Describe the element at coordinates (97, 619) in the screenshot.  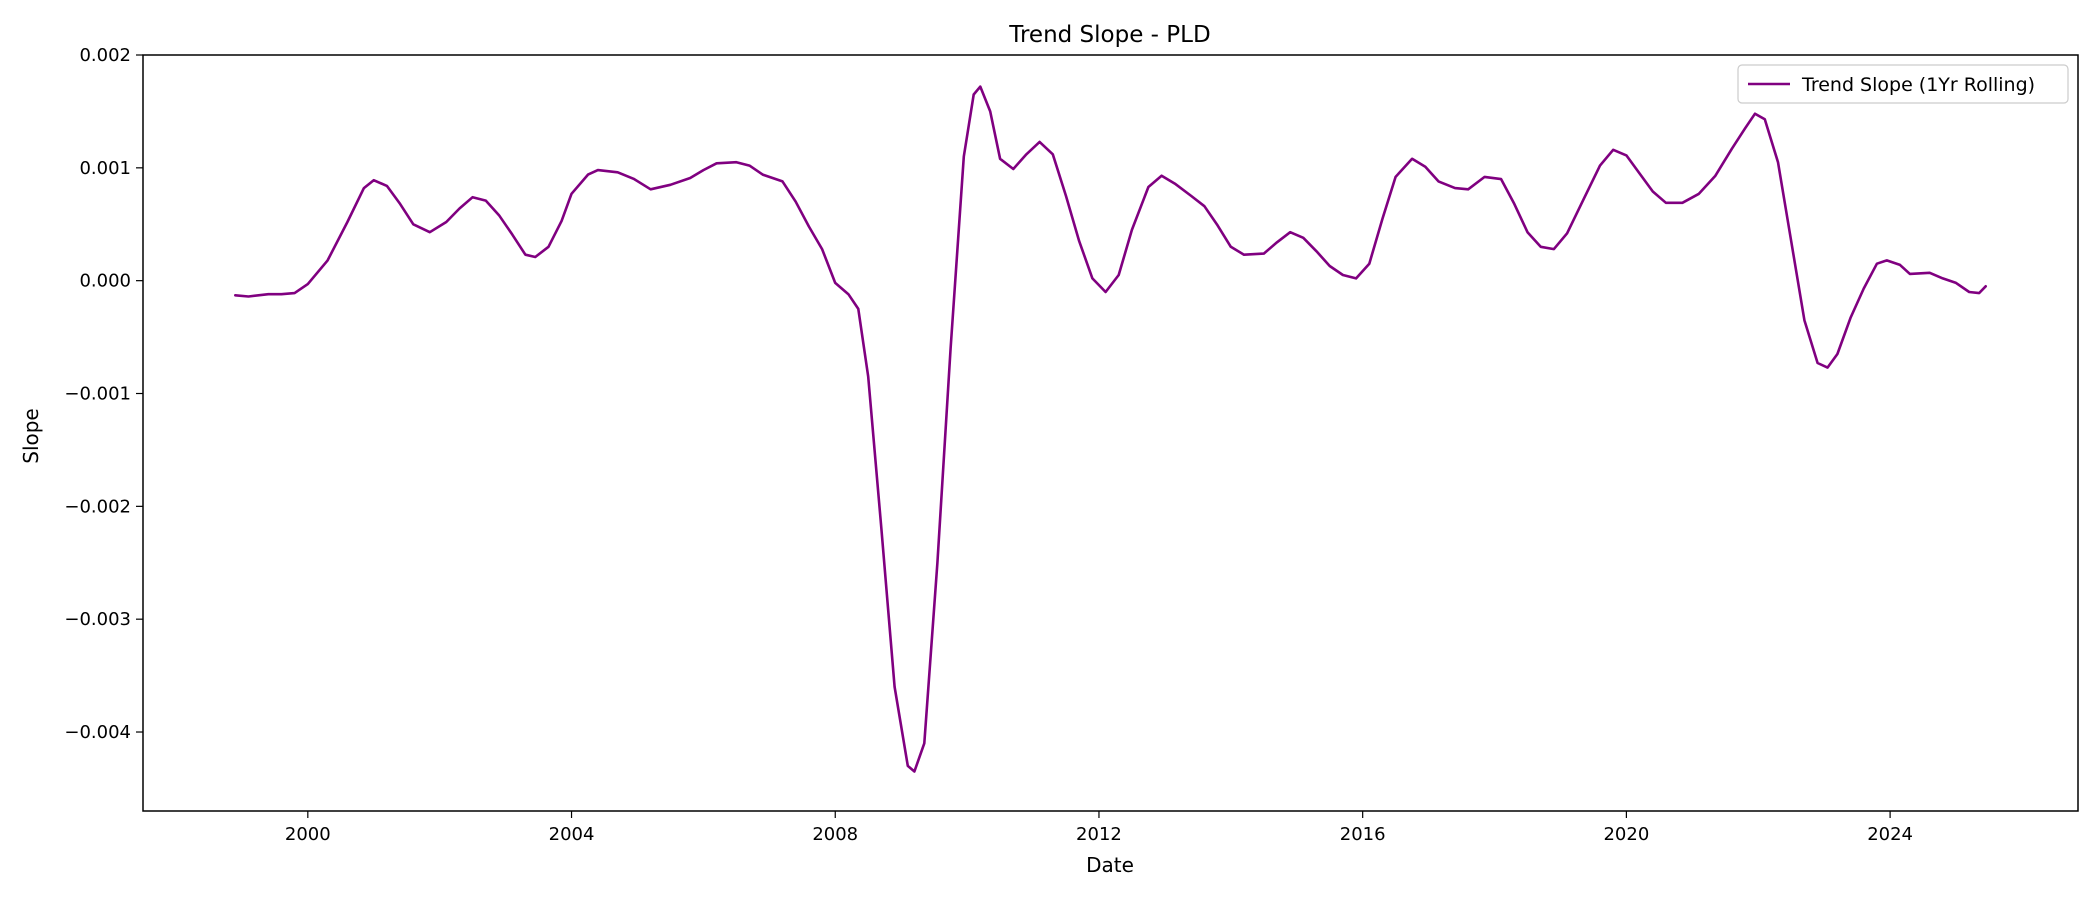
I see `y-tick-label: −0.003` at that location.